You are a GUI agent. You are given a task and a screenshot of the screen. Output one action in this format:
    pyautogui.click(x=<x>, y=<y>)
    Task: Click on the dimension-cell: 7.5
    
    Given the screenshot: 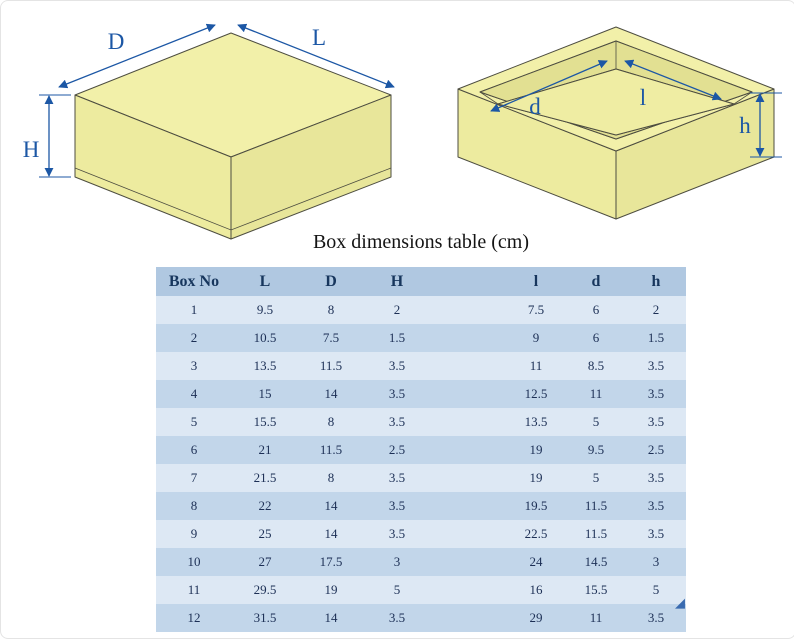 What is the action you would take?
    pyautogui.click(x=331, y=338)
    